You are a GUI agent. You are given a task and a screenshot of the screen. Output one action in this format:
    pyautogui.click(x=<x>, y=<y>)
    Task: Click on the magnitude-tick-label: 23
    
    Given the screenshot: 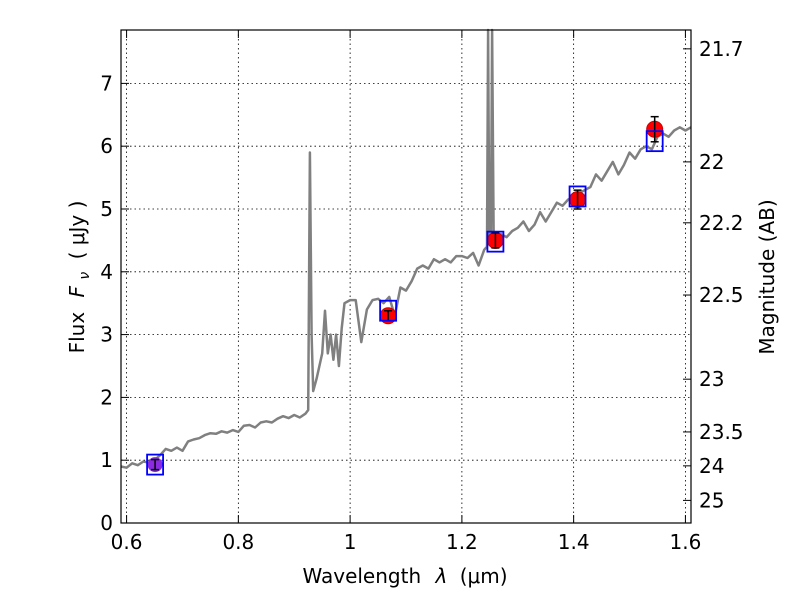 What is the action you would take?
    pyautogui.click(x=711, y=379)
    